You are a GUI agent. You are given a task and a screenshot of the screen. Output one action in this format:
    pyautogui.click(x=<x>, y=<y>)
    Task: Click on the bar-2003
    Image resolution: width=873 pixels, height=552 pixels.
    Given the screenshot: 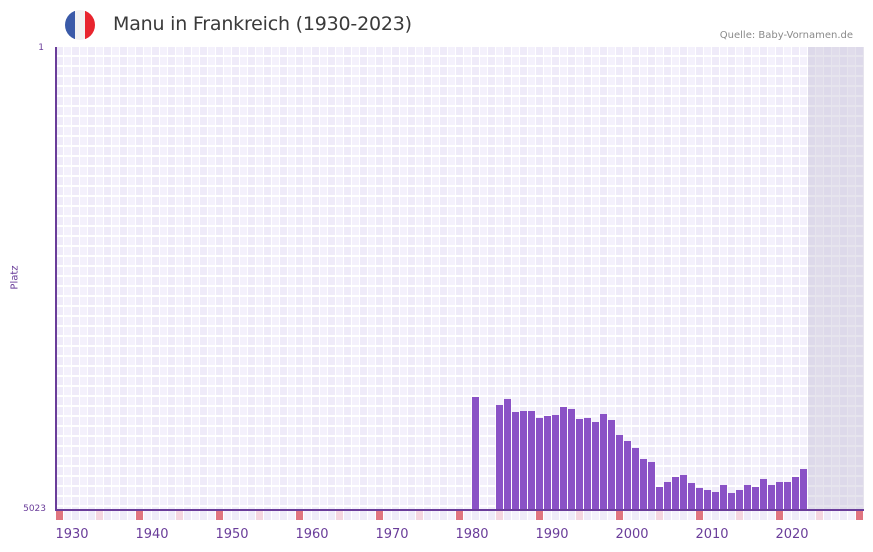 What is the action you would take?
    pyautogui.click(x=643, y=484)
    